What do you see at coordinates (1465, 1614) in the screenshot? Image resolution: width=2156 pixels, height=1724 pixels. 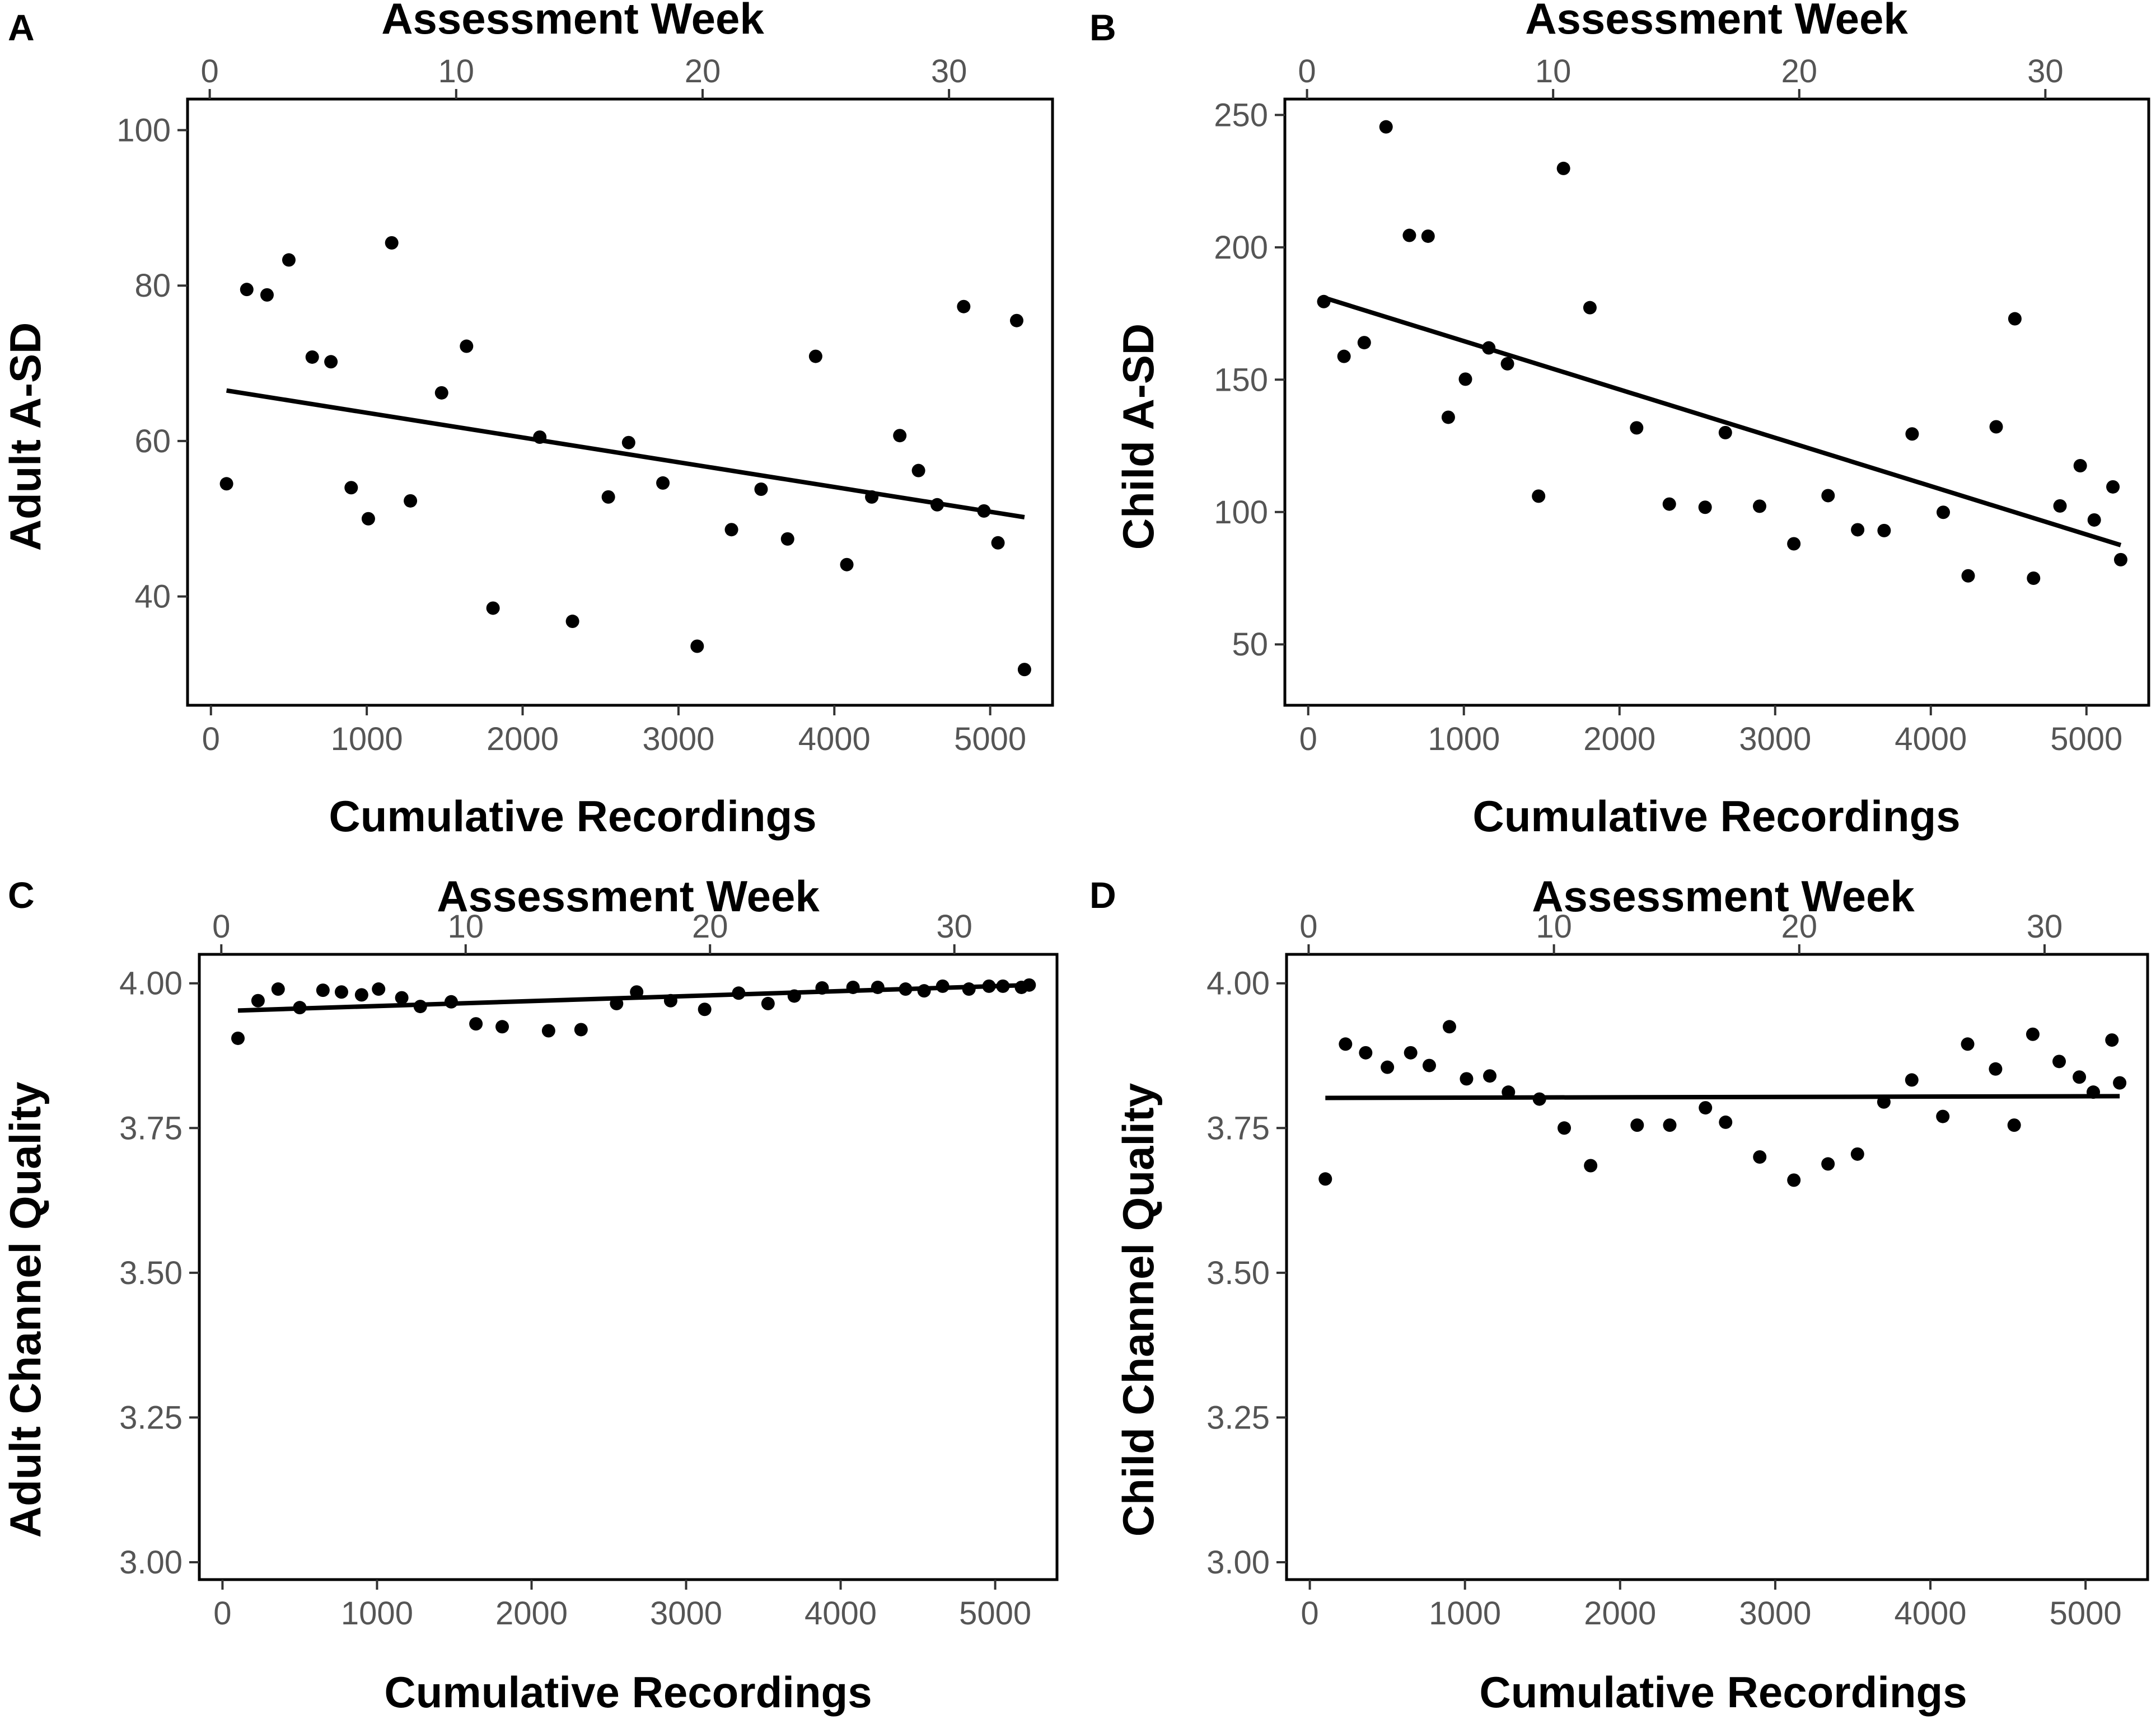 I see `x-tick-label: 1000` at bounding box center [1465, 1614].